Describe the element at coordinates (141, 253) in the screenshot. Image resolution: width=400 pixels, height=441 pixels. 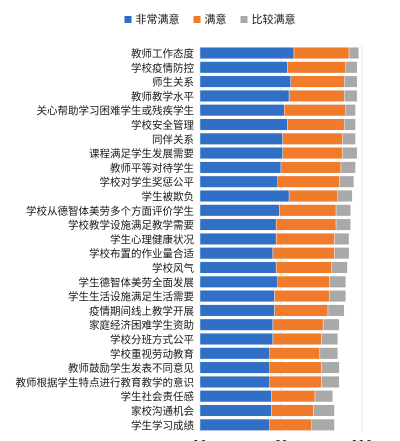
I see `category-label: 学校布置的作业量合适` at that location.